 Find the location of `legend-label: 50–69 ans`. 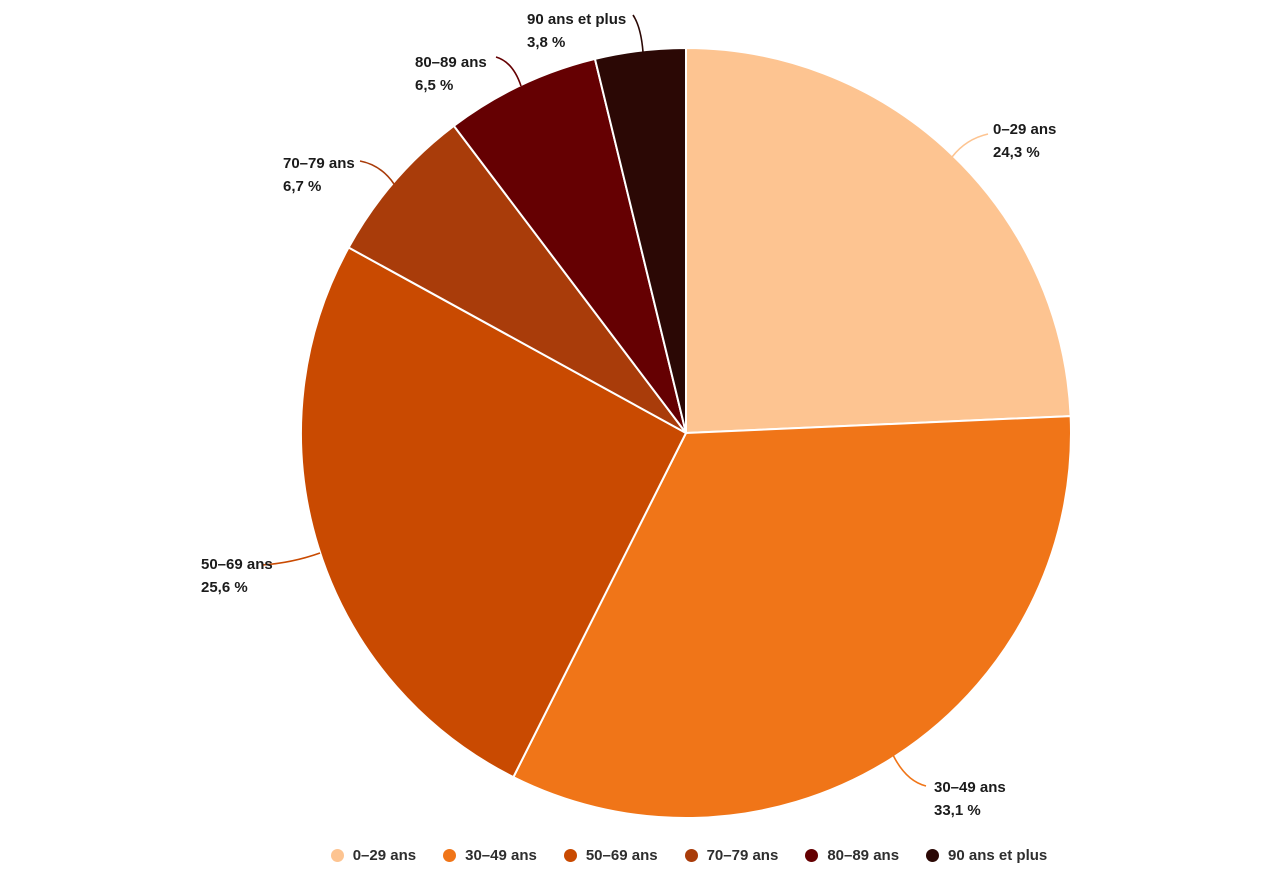

legend-label: 50–69 ans is located at coordinates (621, 855).